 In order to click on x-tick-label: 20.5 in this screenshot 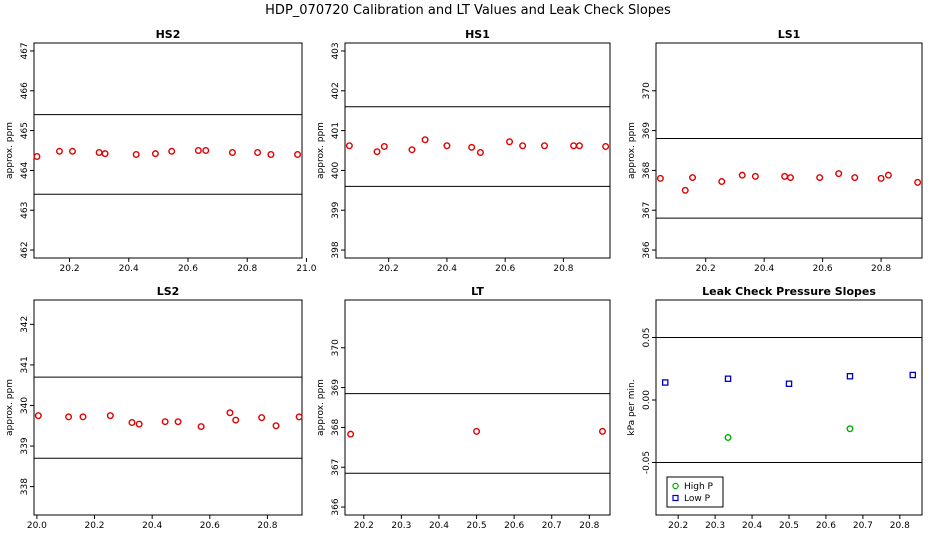, I will do `click(477, 526)`.